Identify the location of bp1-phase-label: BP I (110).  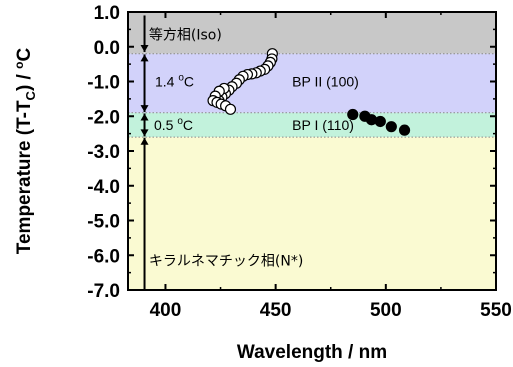
(323, 125).